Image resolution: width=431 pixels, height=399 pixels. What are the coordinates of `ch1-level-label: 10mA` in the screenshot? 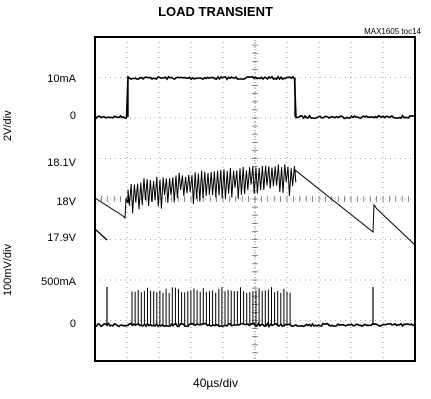 It's located at (61, 79).